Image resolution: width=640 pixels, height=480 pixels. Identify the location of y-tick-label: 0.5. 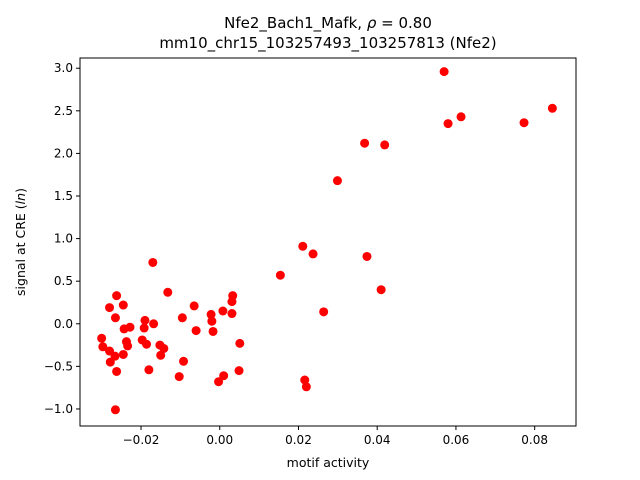
(63, 281).